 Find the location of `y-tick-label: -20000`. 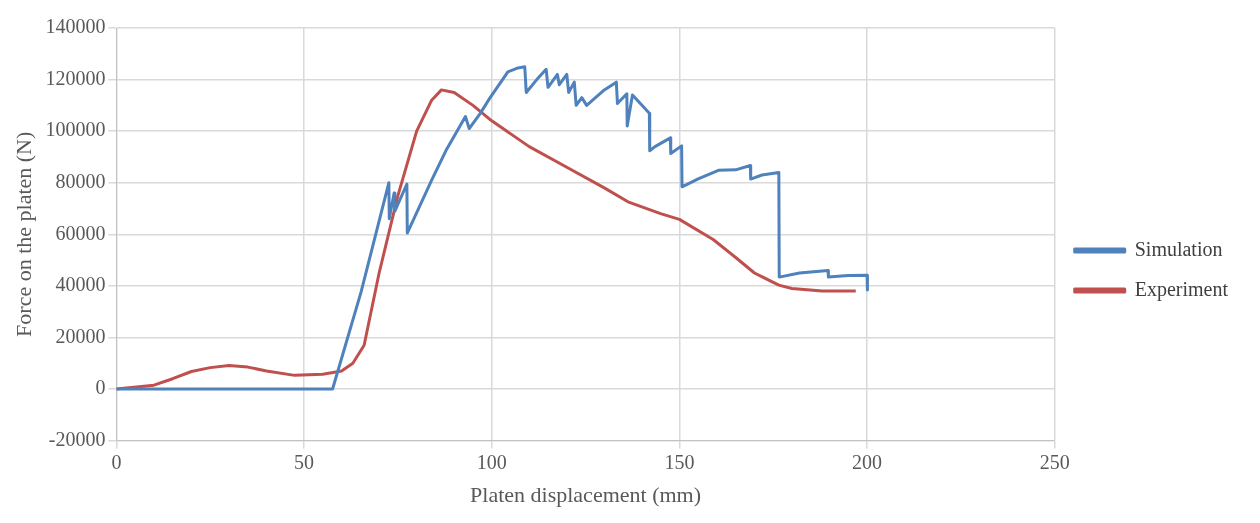

y-tick-label: -20000 is located at coordinates (77, 438).